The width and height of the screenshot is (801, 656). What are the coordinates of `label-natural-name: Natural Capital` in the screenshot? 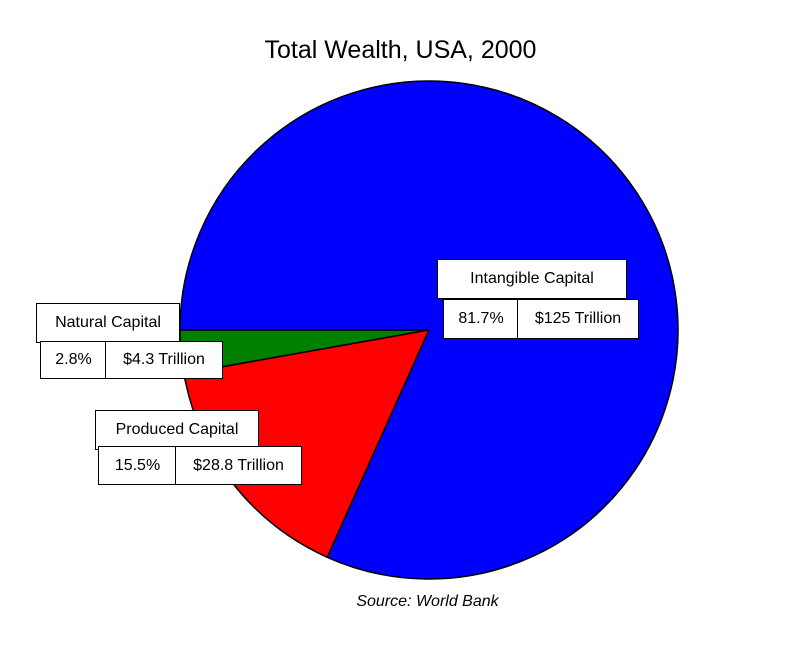 It's located at (108, 323).